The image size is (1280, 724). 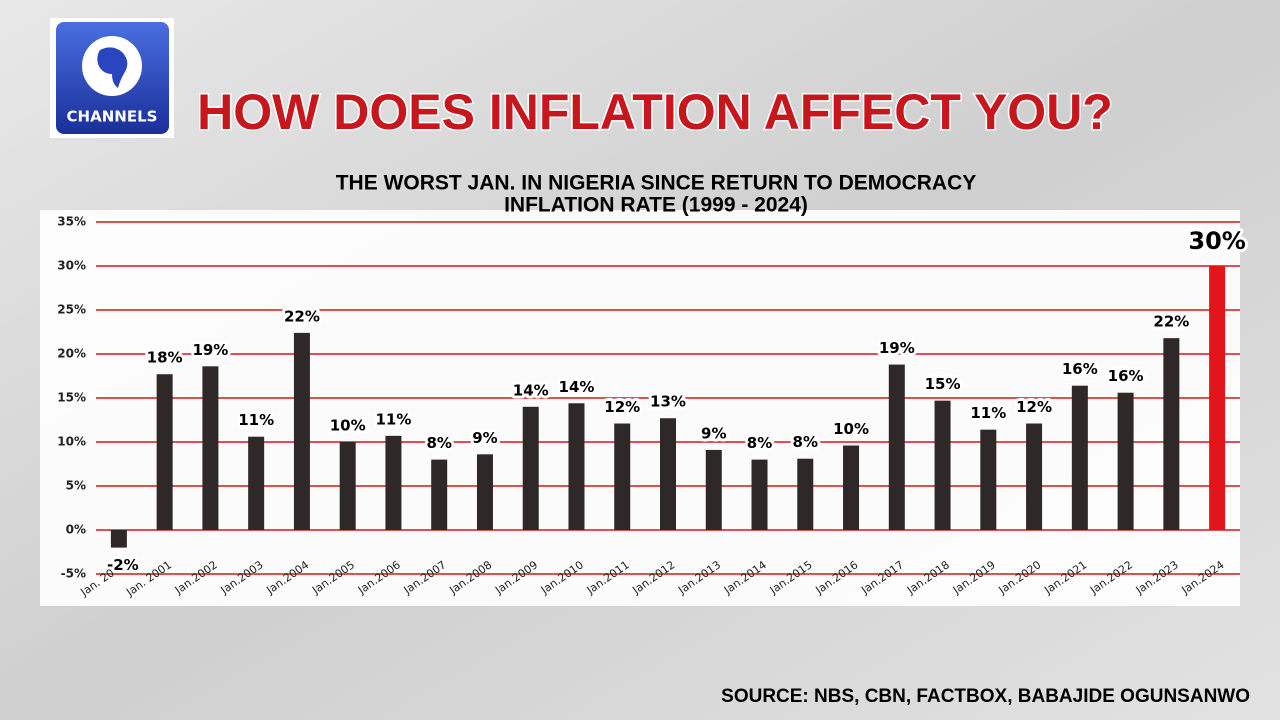 What do you see at coordinates (123, 565) in the screenshot?
I see `value-label: -2%` at bounding box center [123, 565].